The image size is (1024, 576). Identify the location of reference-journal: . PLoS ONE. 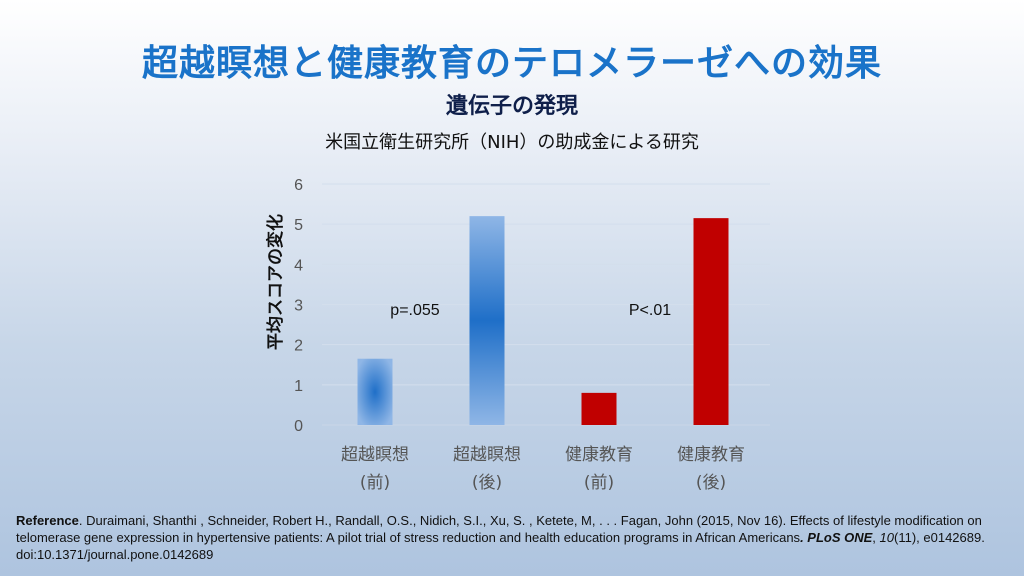
(836, 537).